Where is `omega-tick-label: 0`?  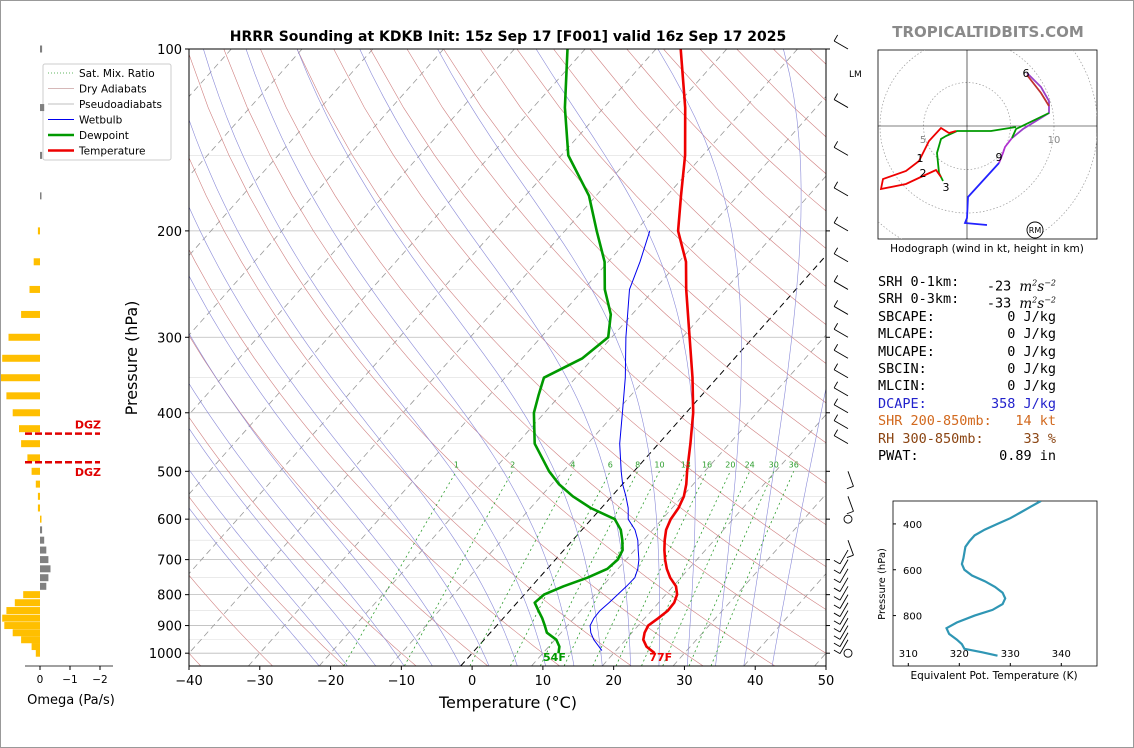 omega-tick-label: 0 is located at coordinates (40, 680).